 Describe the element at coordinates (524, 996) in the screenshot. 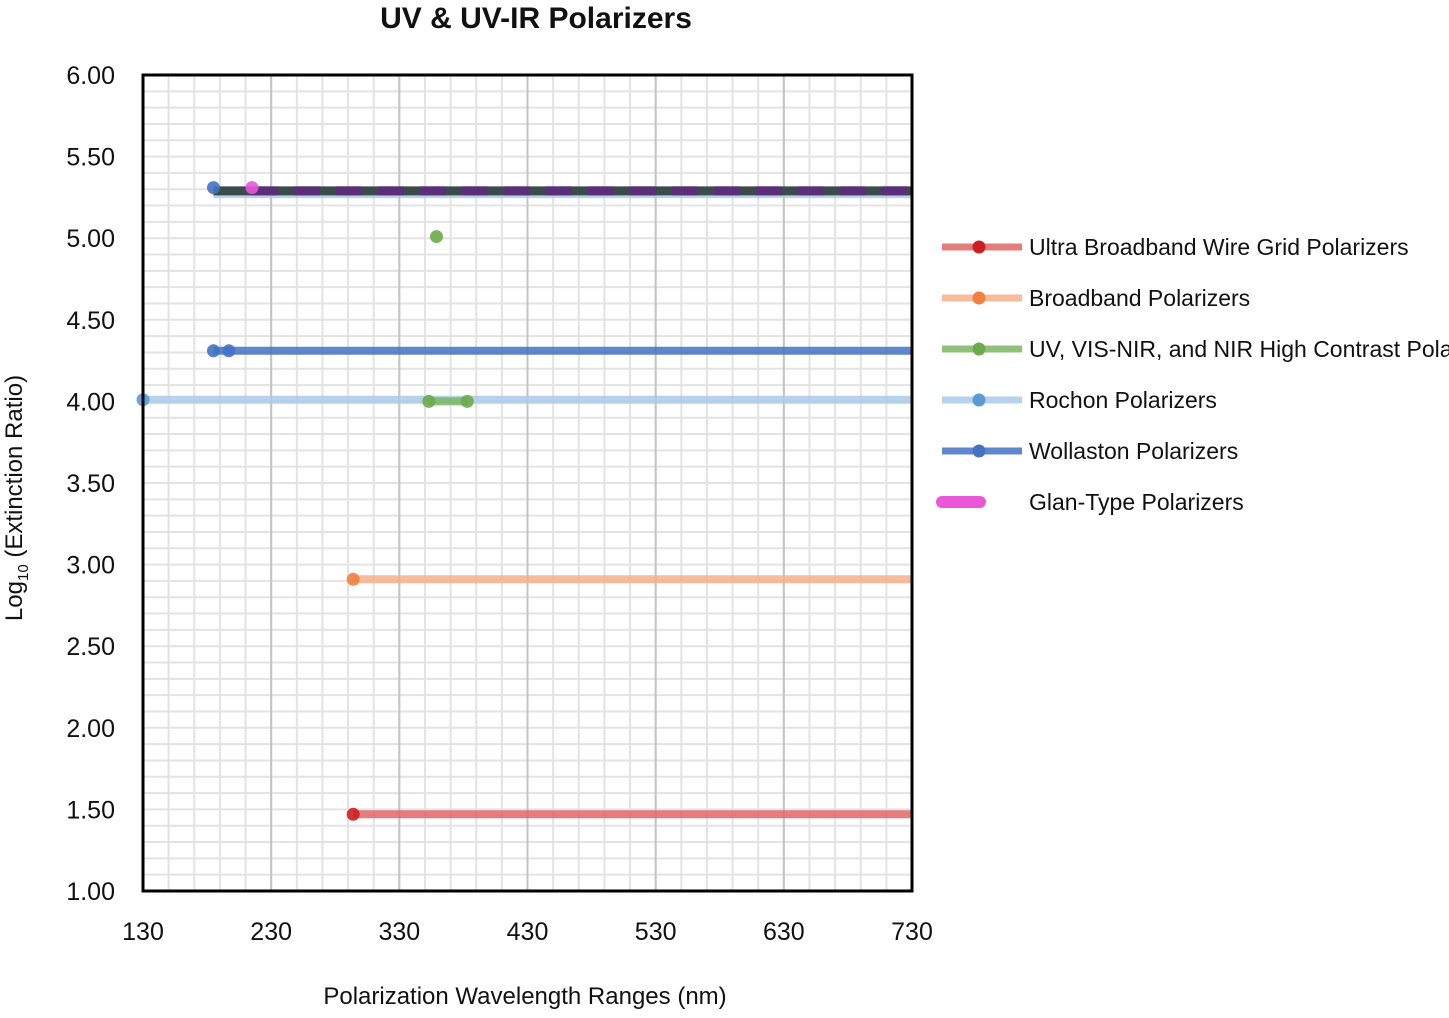

I see `x-axis-label: Polarization Wavelength Ranges (nm)` at that location.